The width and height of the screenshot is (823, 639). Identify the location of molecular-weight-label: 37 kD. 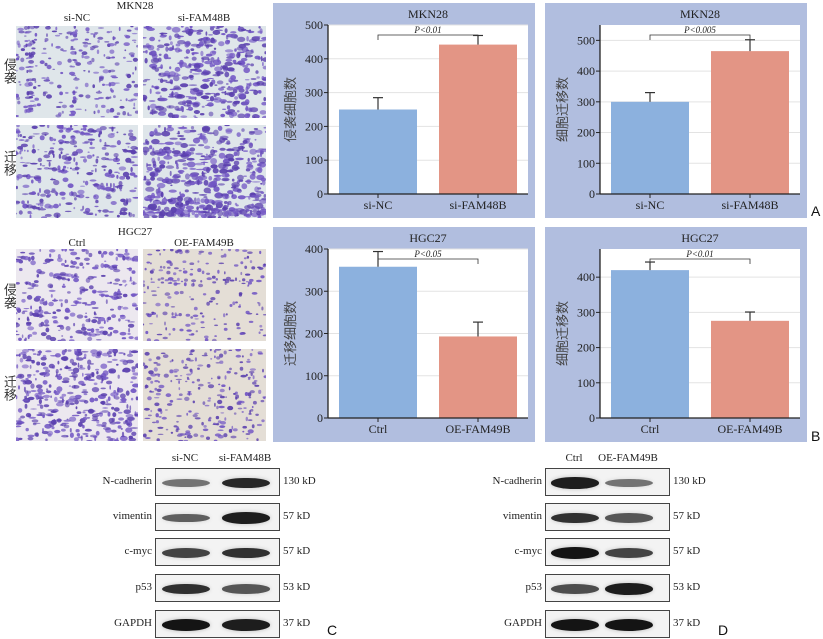
(297, 623).